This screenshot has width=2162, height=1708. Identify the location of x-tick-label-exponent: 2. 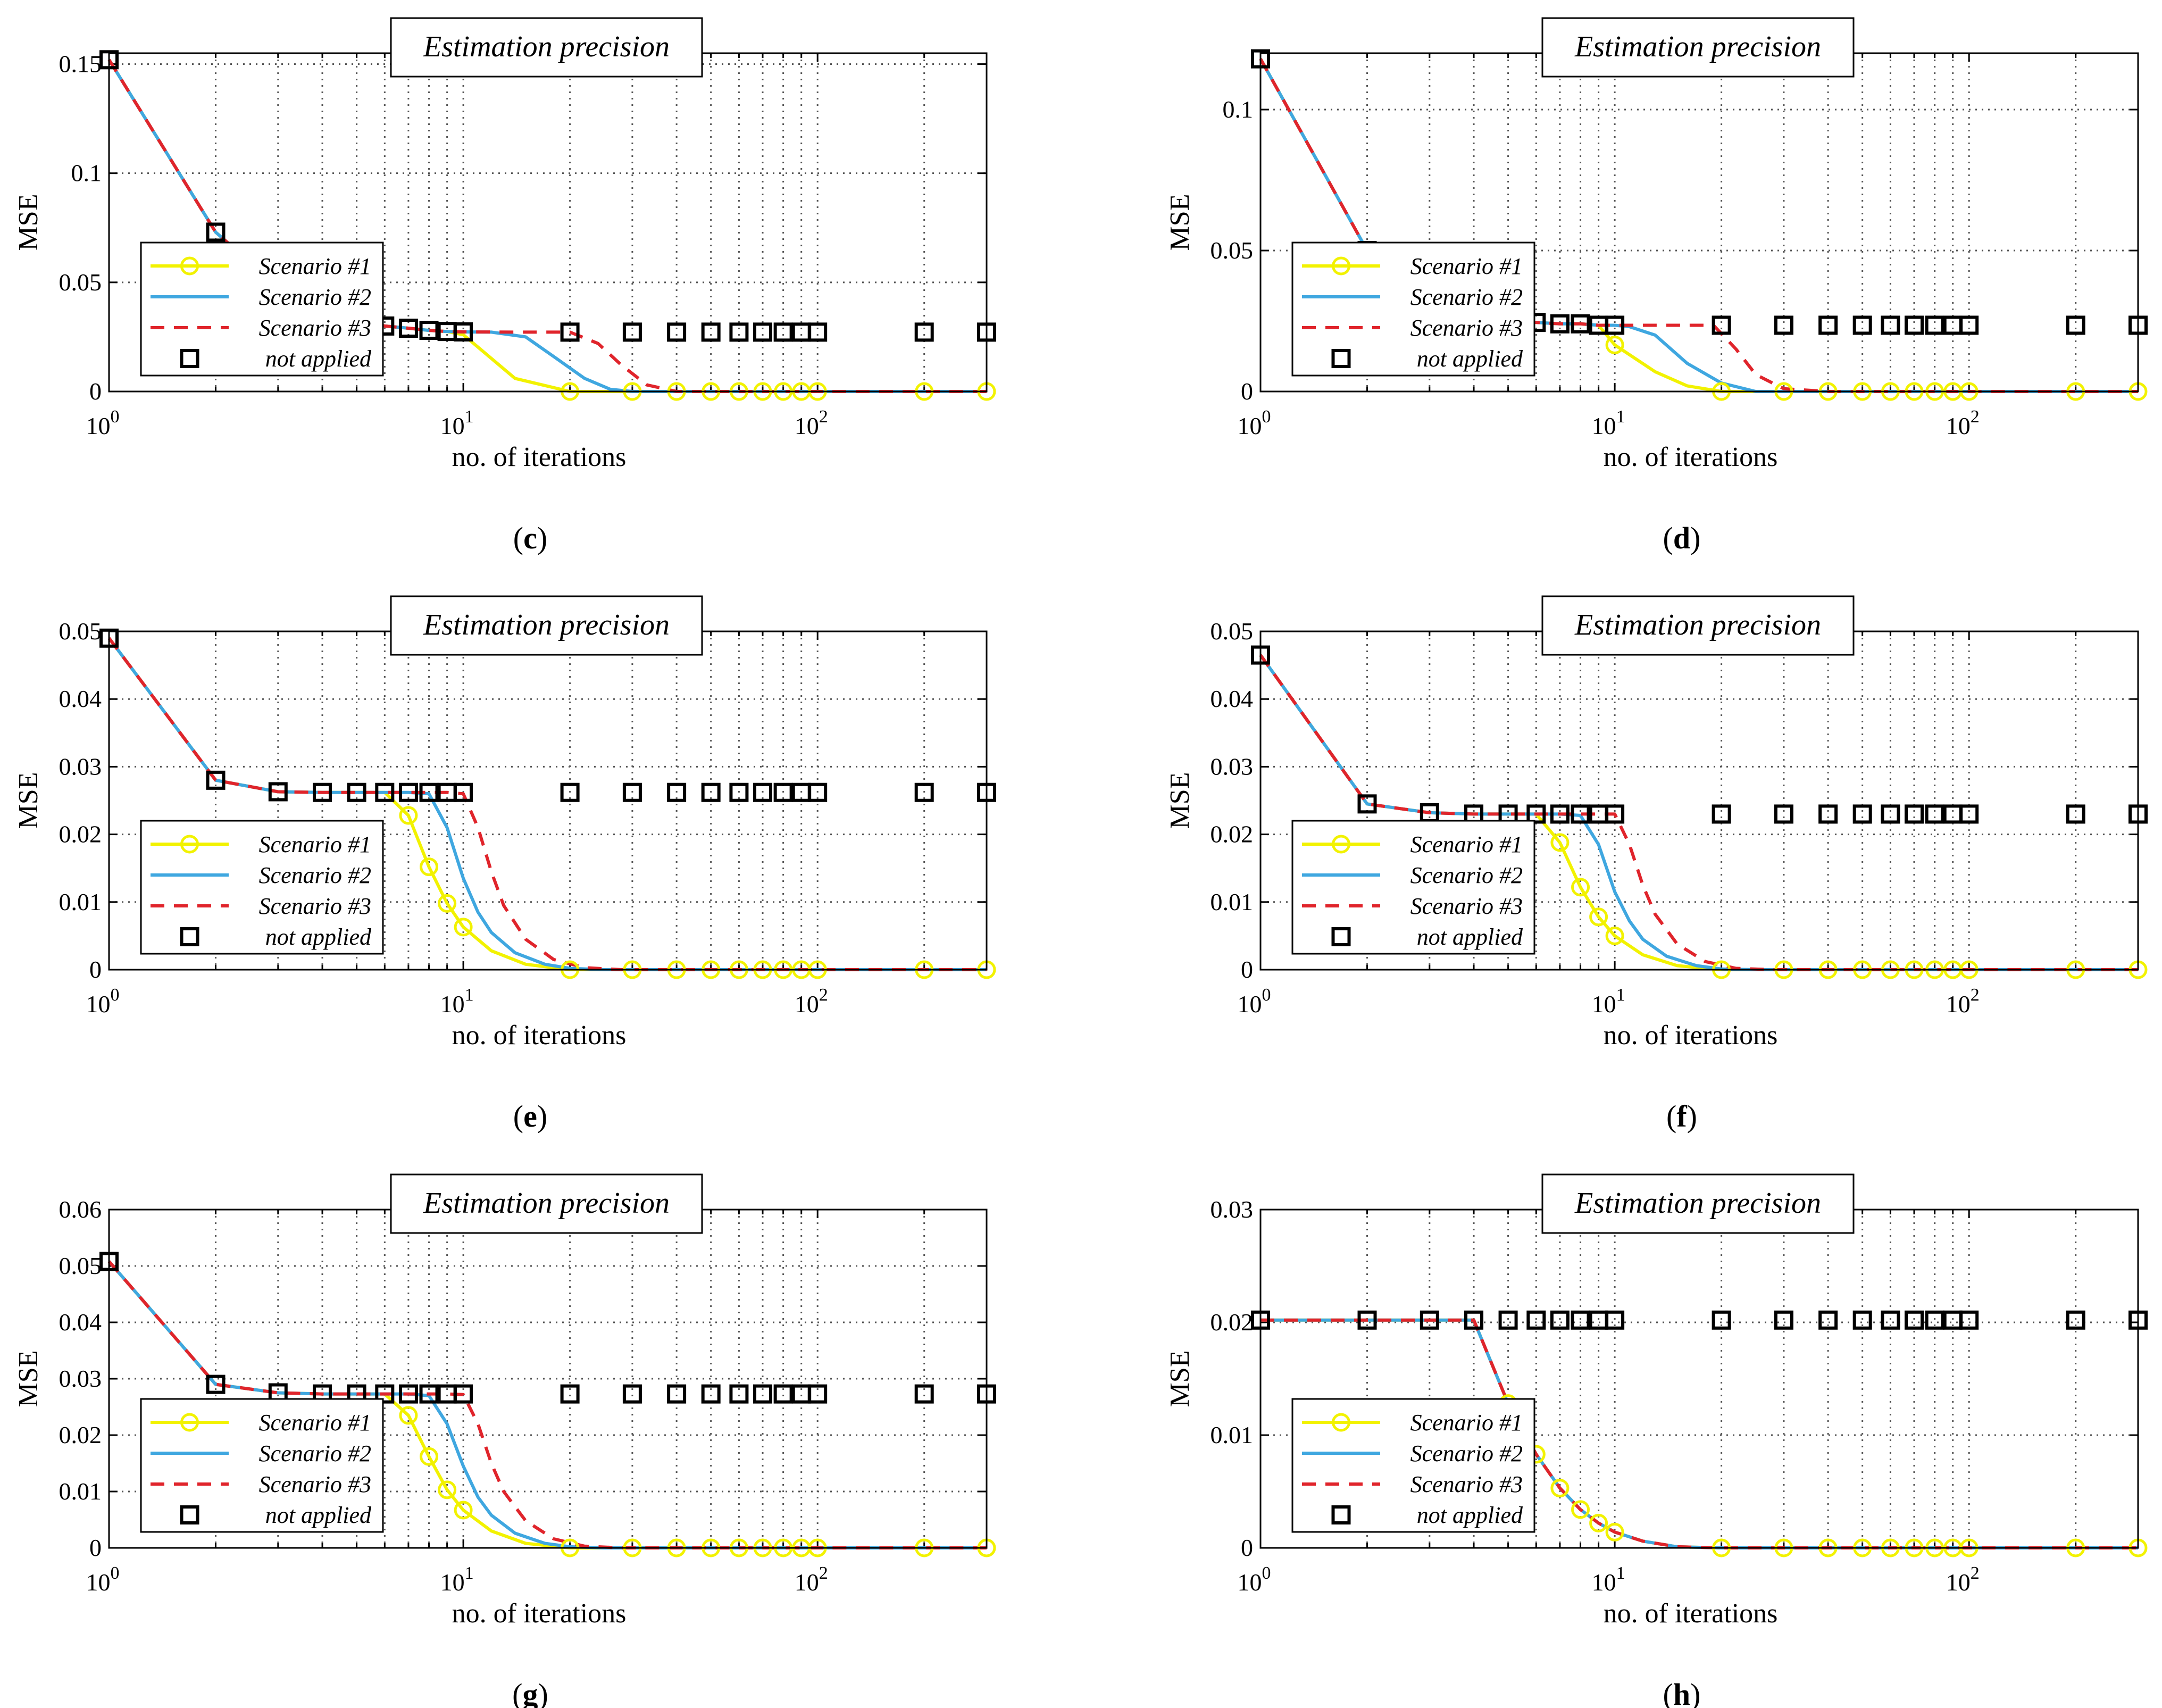
(823, 1573).